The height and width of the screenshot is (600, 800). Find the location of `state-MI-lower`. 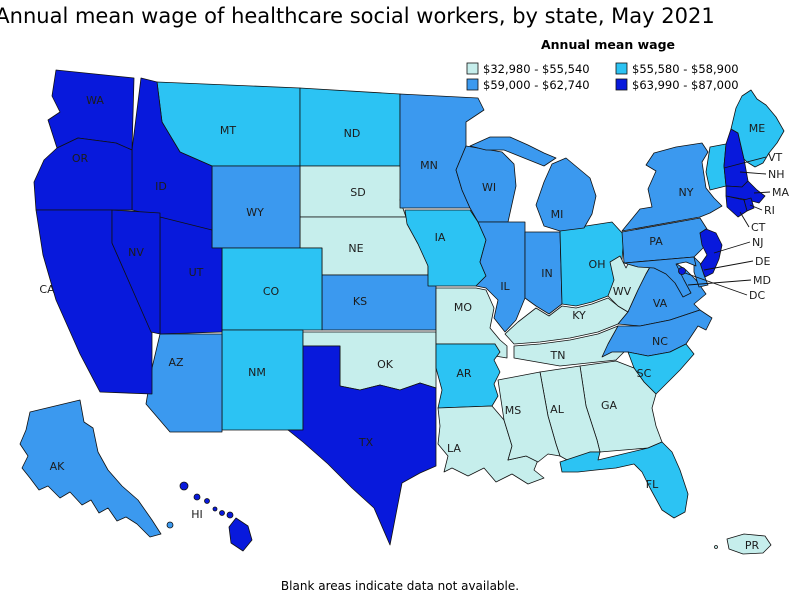

state-MI-lower is located at coordinates (566, 194).